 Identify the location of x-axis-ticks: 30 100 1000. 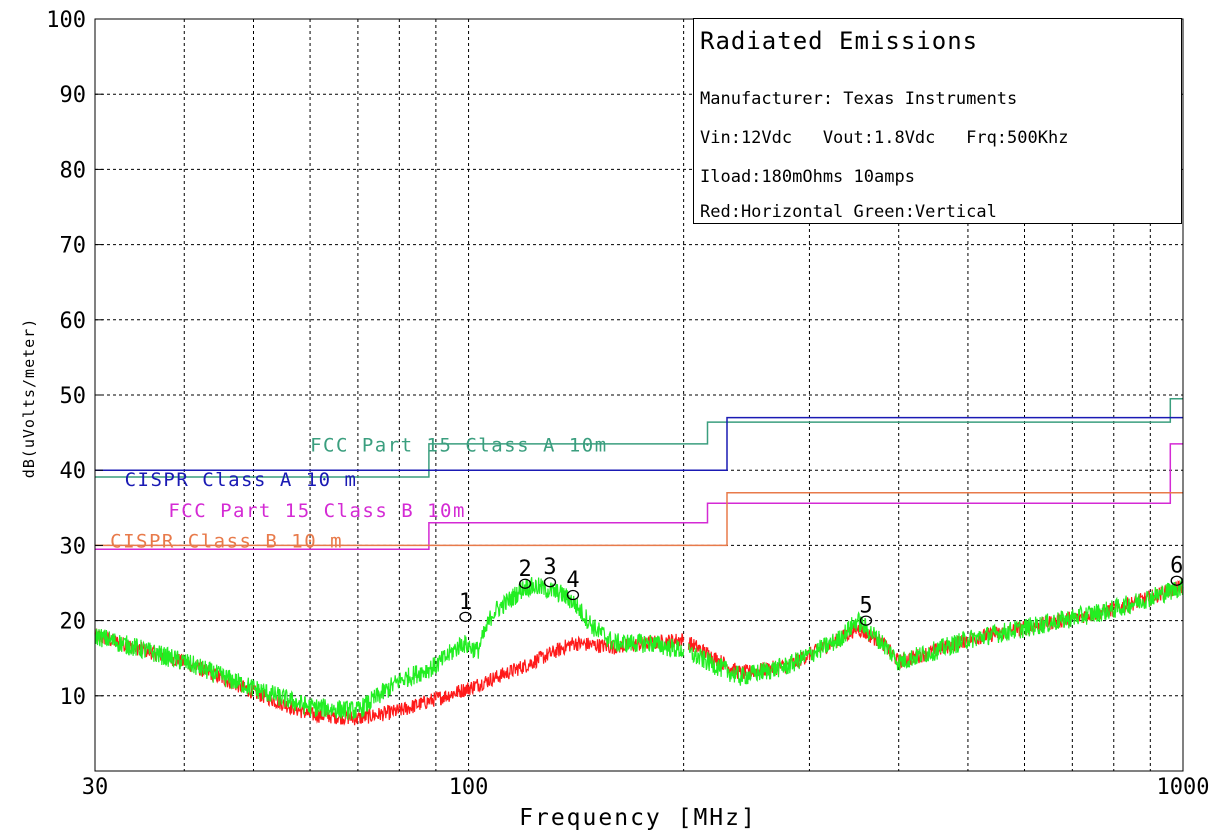
(646, 787).